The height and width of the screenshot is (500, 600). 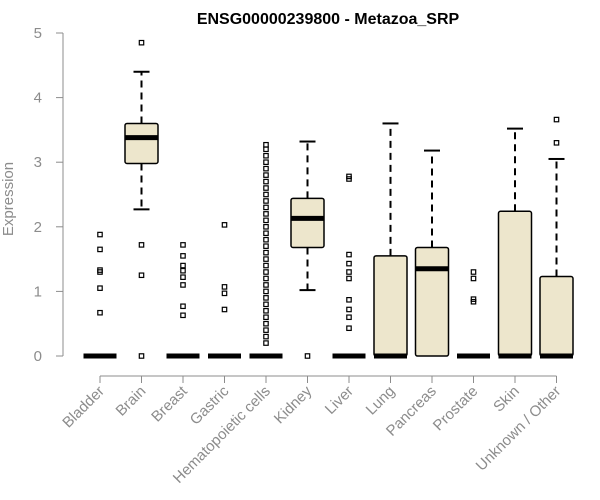 What do you see at coordinates (38, 162) in the screenshot?
I see `y-tick-label: 3` at bounding box center [38, 162].